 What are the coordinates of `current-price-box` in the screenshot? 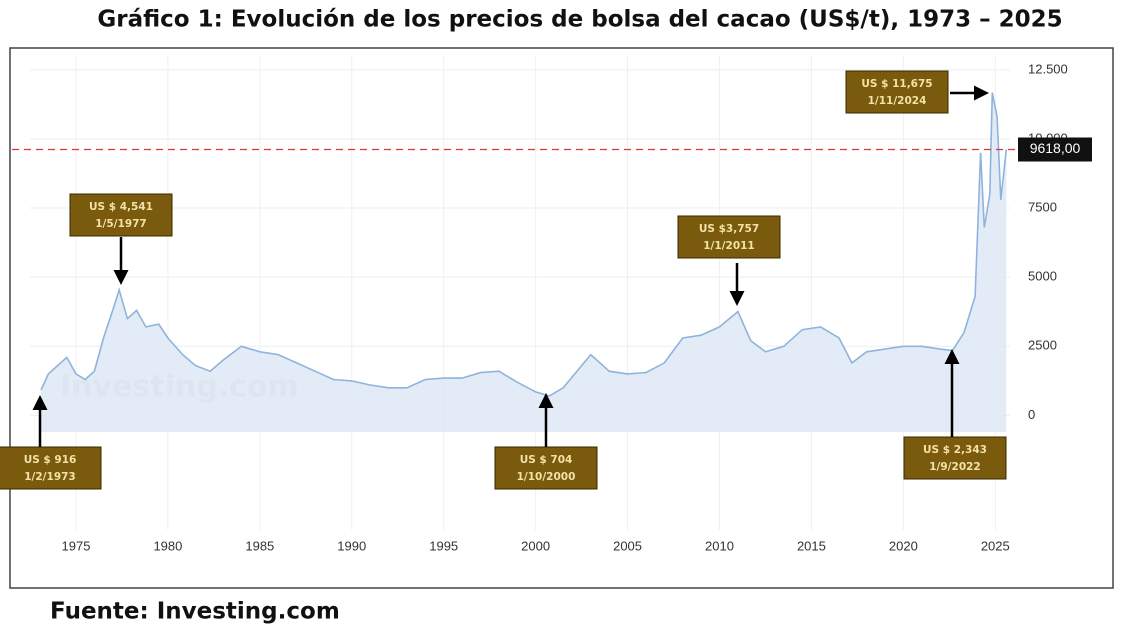 It's located at (1055, 149).